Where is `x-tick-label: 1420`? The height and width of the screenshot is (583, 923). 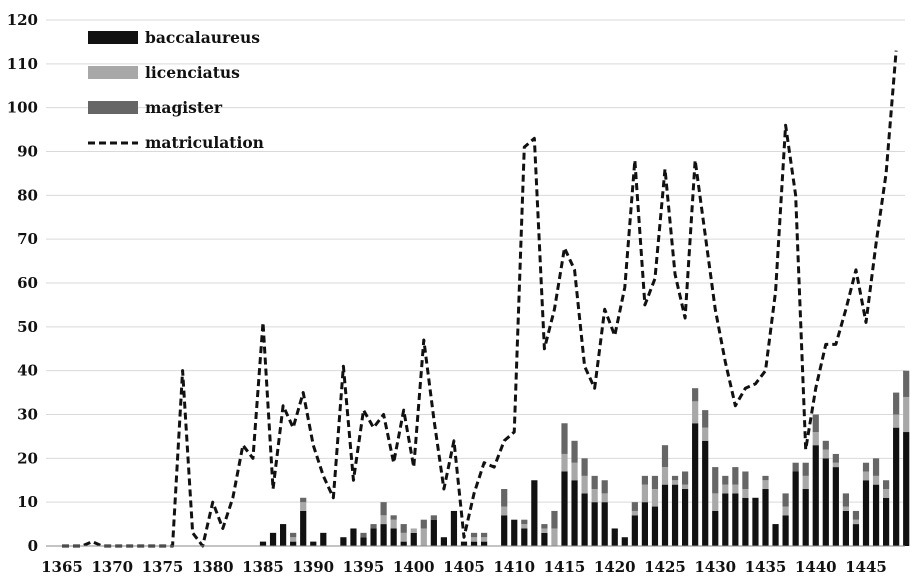
x-tick-label: 1420 is located at coordinates (615, 567).